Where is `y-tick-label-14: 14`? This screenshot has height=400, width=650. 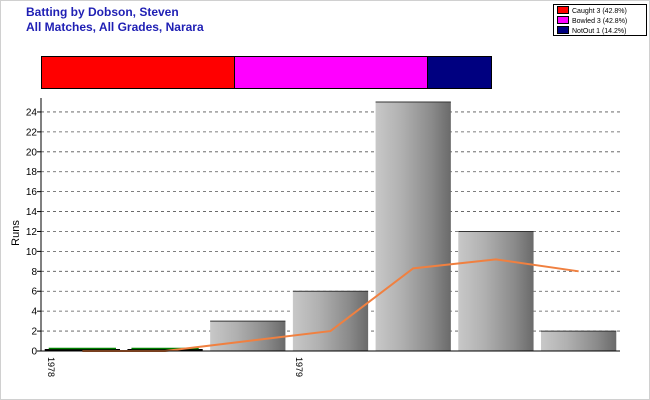 y-tick-label-14: 14 is located at coordinates (32, 212).